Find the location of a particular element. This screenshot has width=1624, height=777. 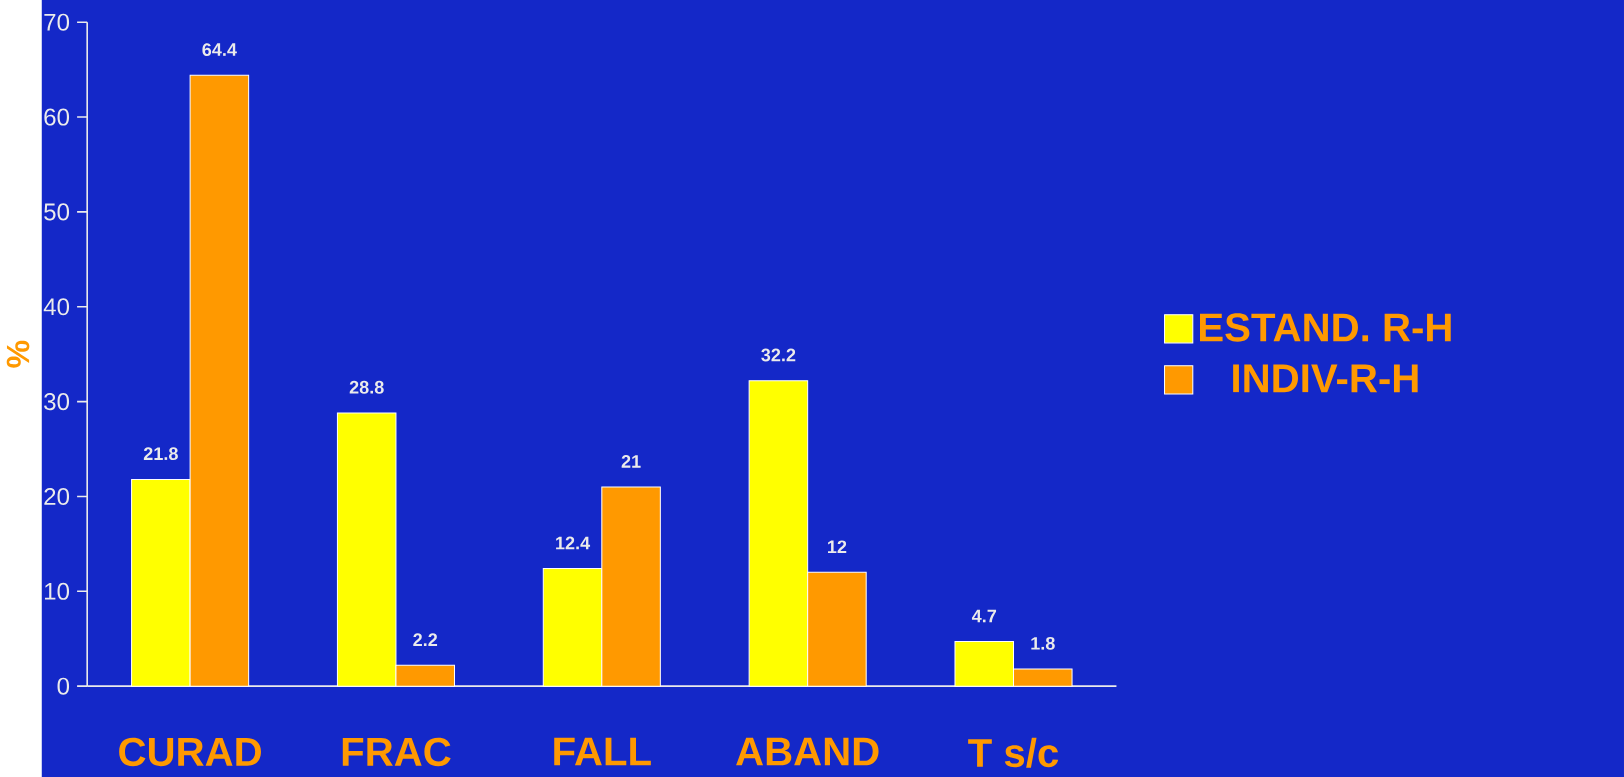

y-tick-label: 10 is located at coordinates (57, 591).